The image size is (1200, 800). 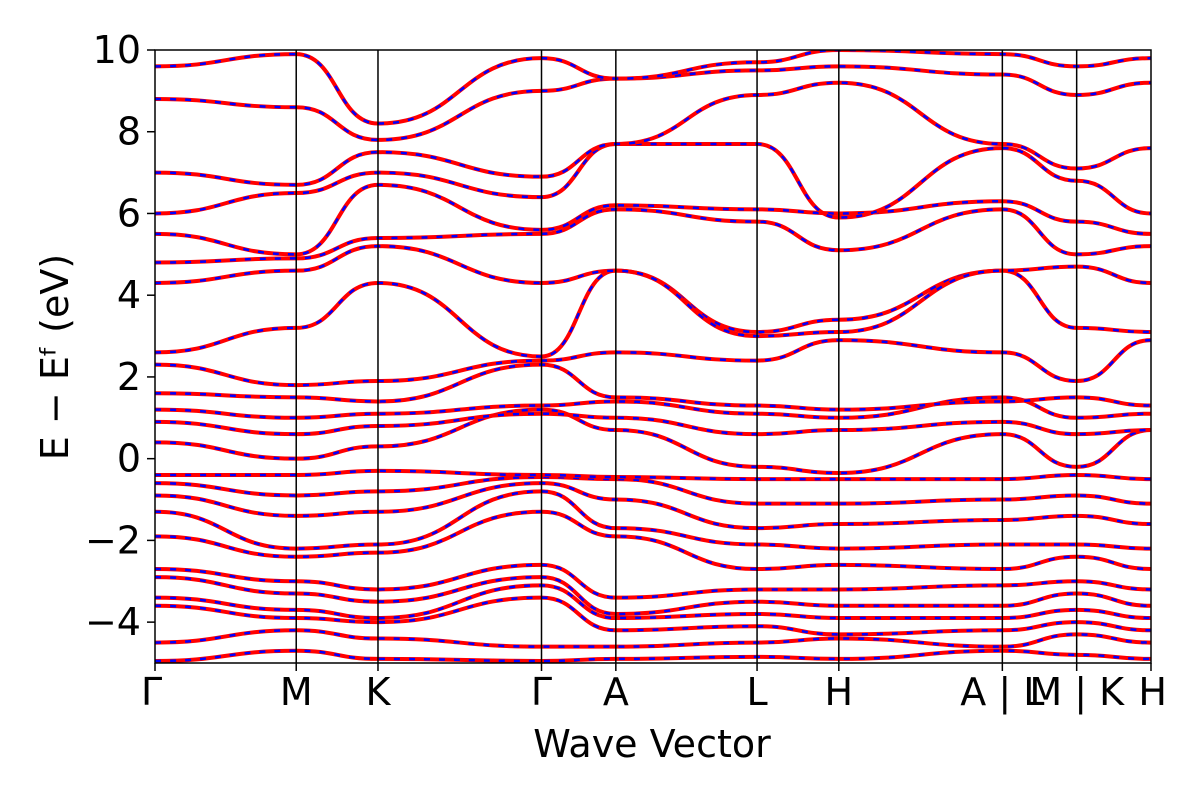 I want to click on y-tick-label: −2, so click(x=113, y=540).